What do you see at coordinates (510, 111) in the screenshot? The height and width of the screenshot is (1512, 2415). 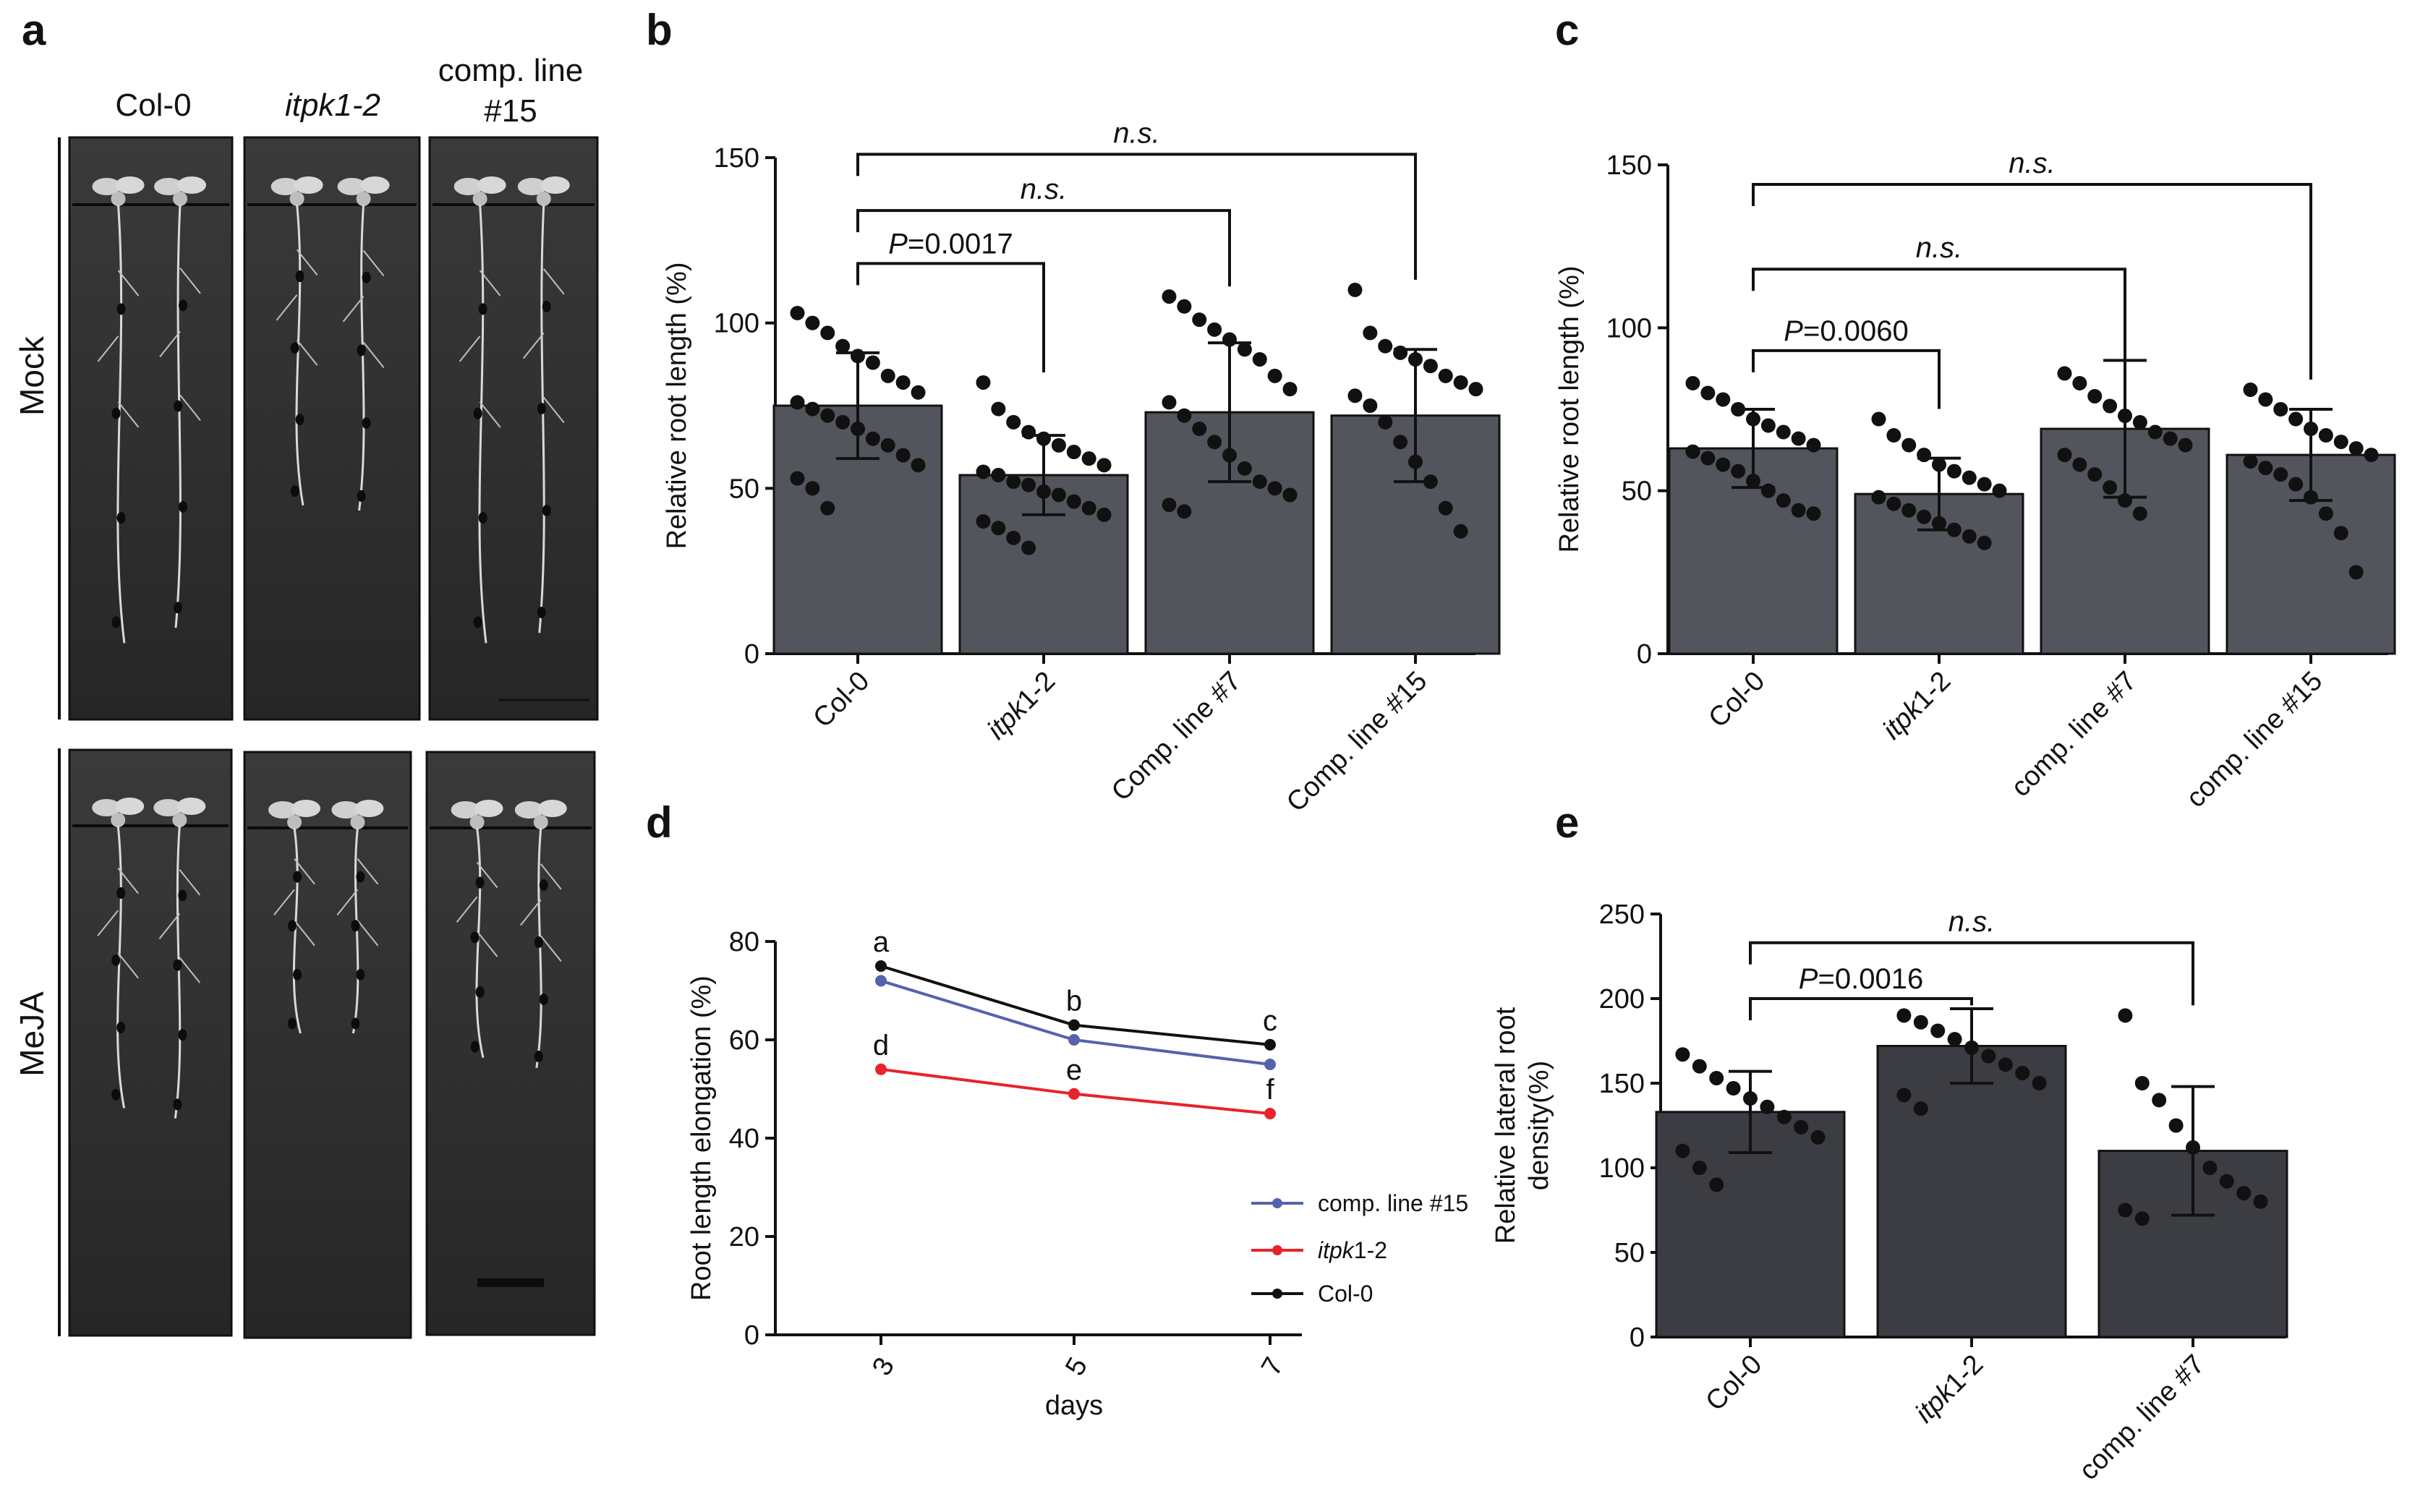 I see `photo-col-title-comp-number: #15` at bounding box center [510, 111].